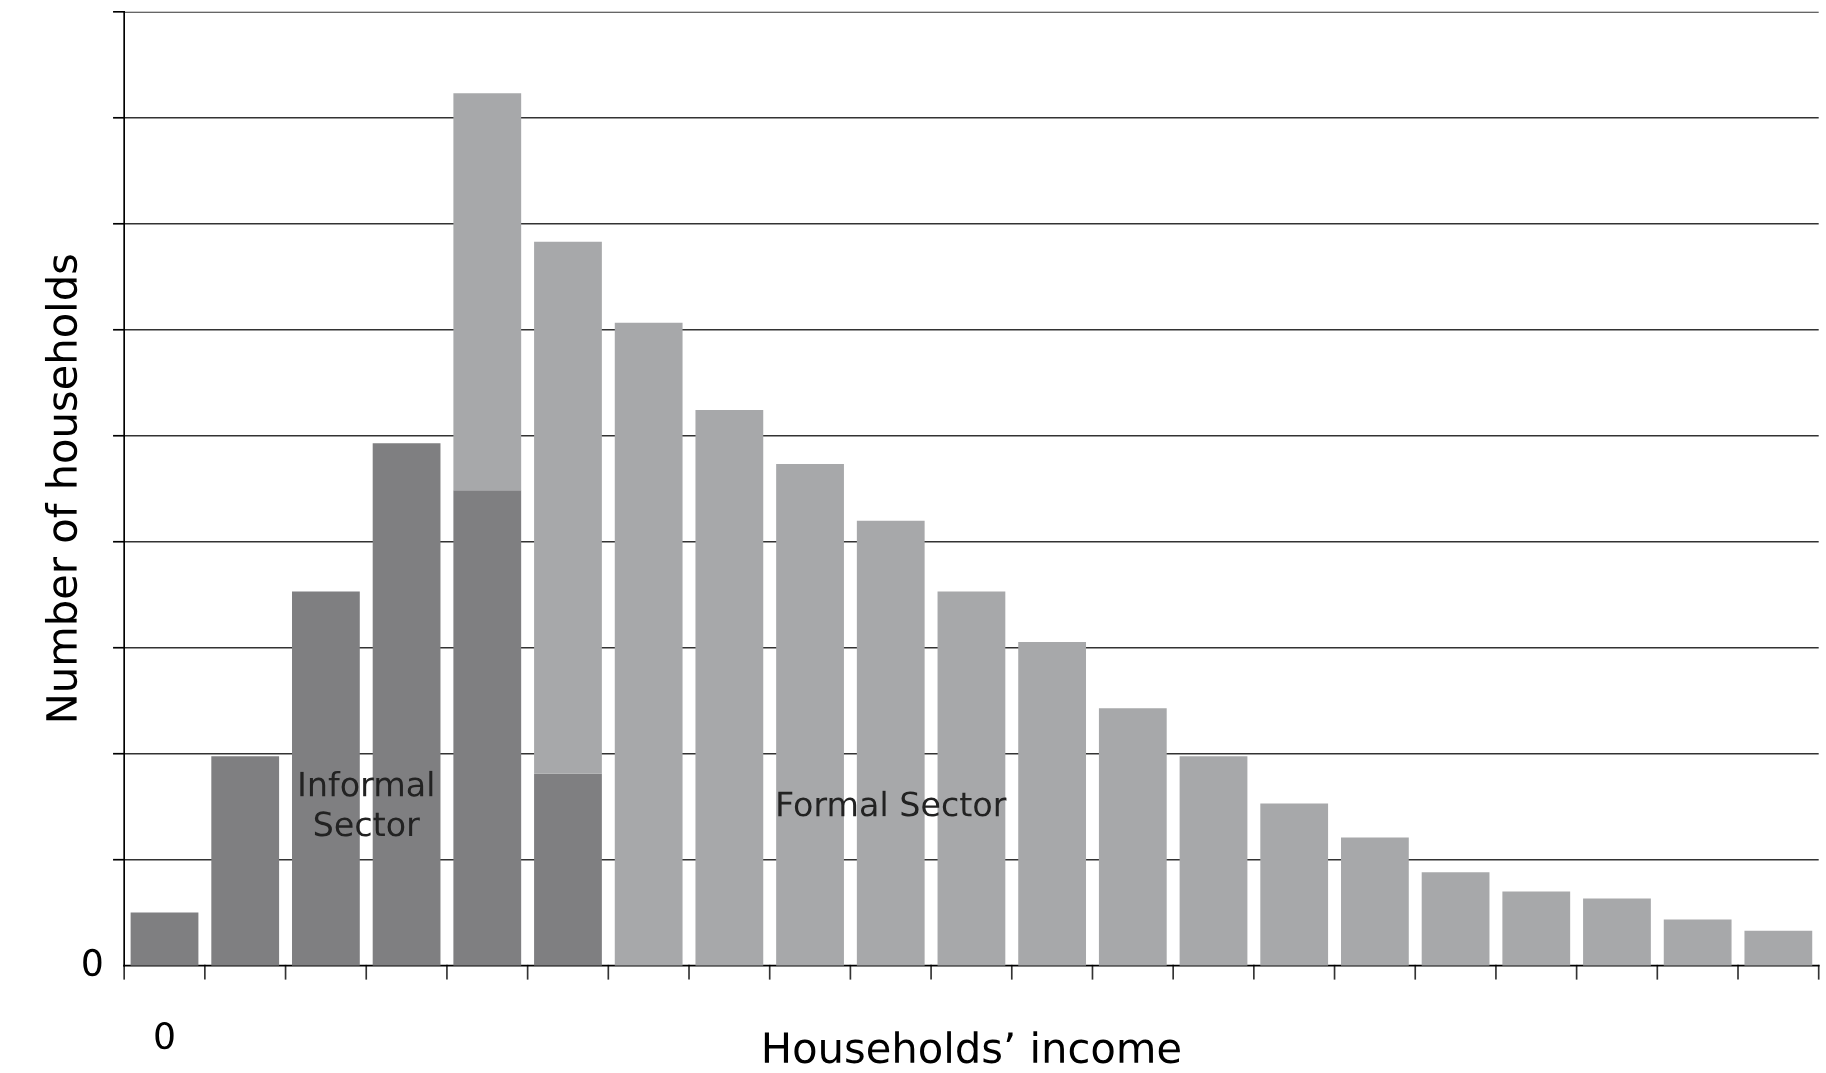 This screenshot has height=1073, width=1826. What do you see at coordinates (61, 488) in the screenshot?
I see `y-axis-title: Number of households` at bounding box center [61, 488].